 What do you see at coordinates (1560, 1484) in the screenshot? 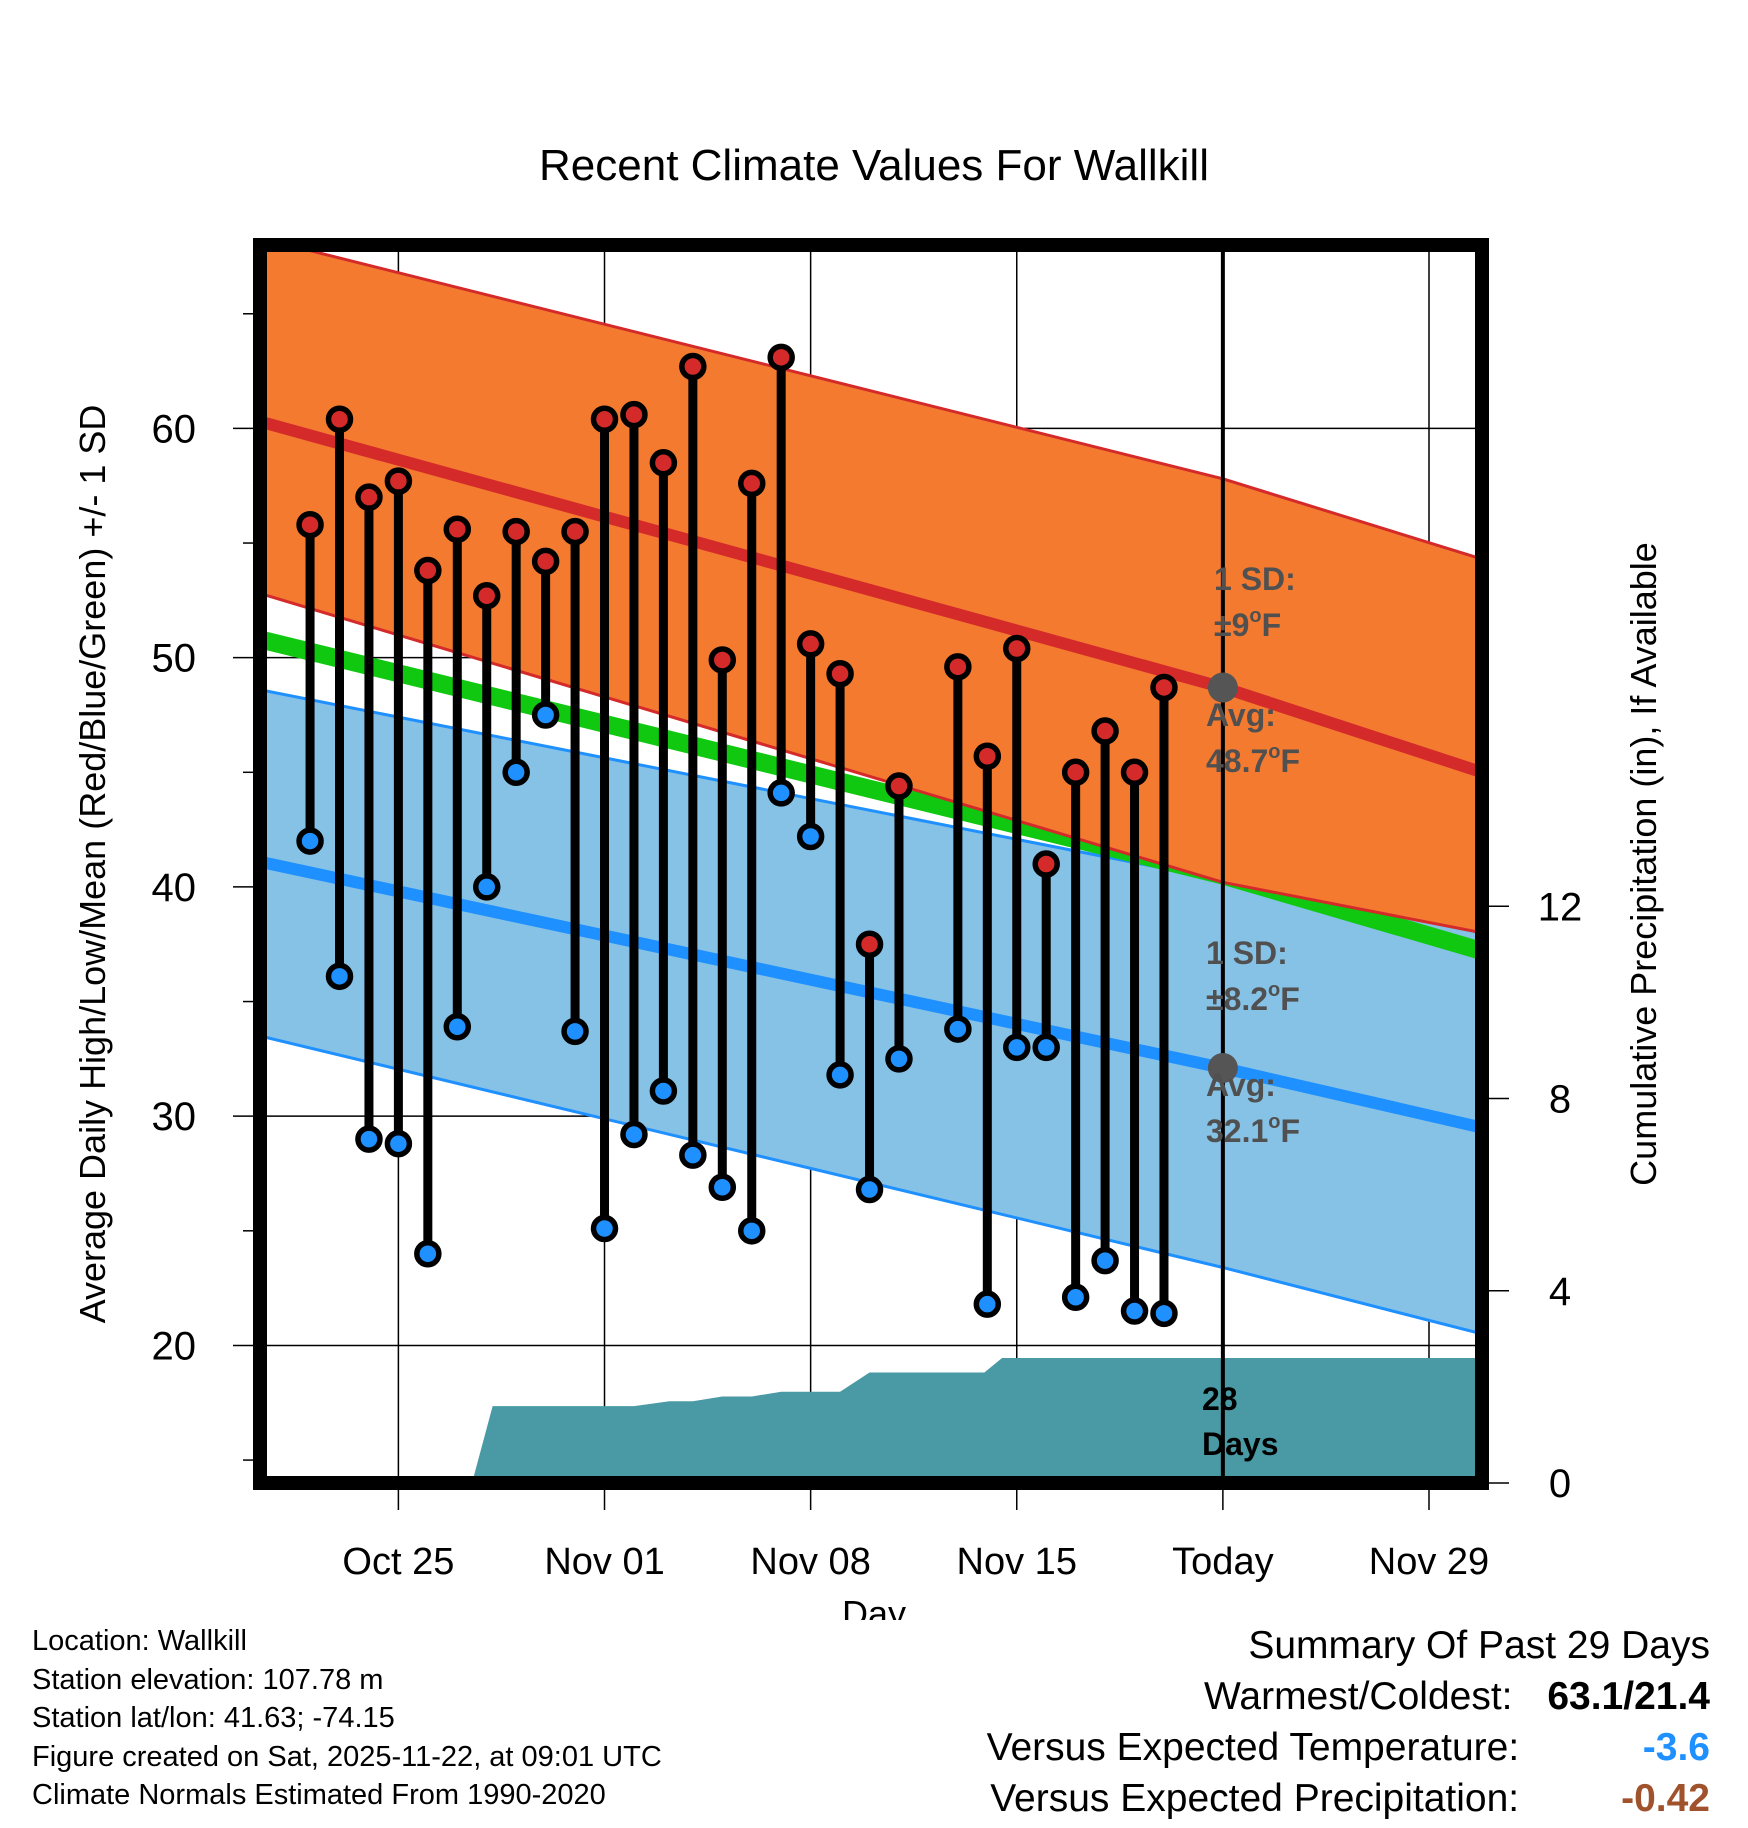
I see `y2-tick-label: 0` at bounding box center [1560, 1484].